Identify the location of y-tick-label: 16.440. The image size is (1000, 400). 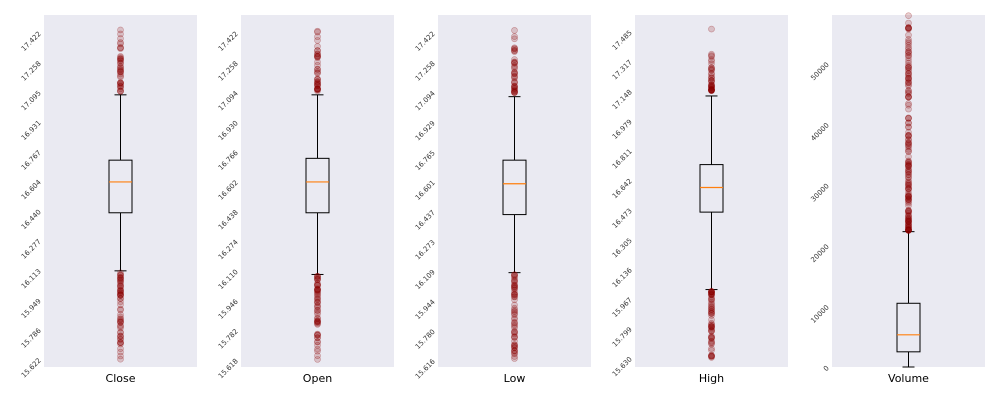
(31, 219).